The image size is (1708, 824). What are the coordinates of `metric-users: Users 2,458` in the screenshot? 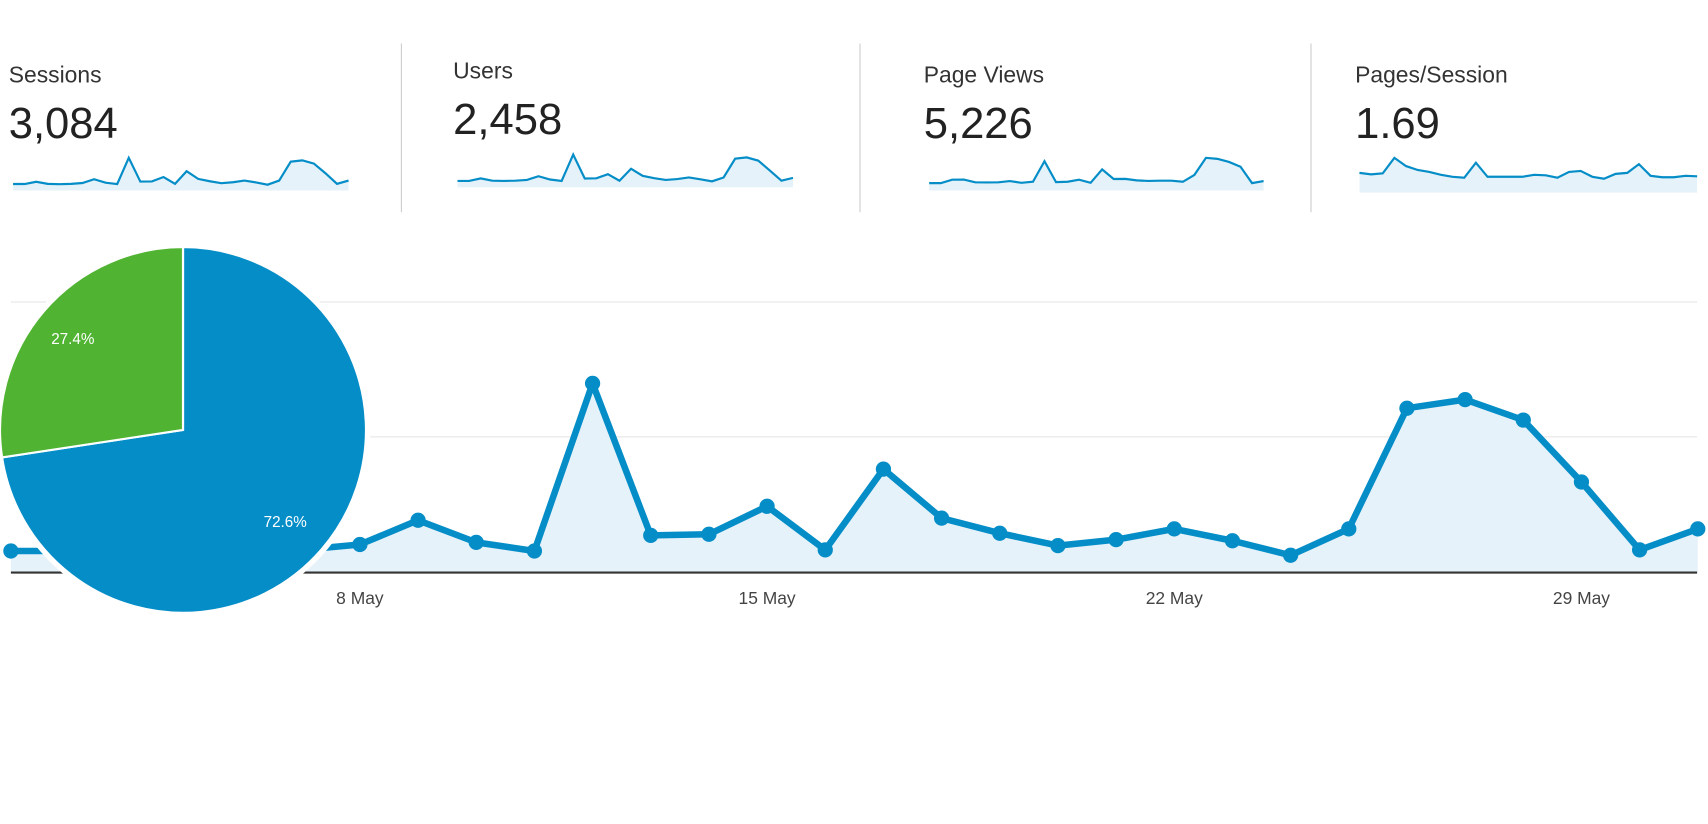 It's located at (671, 123).